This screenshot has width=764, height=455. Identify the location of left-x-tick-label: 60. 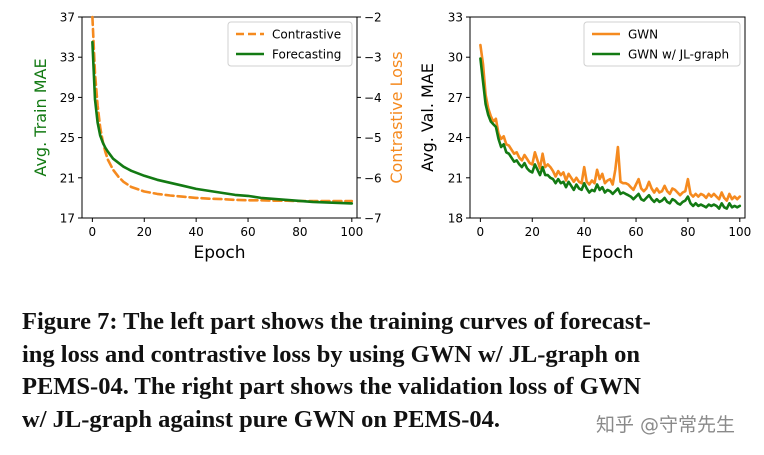
(247, 232).